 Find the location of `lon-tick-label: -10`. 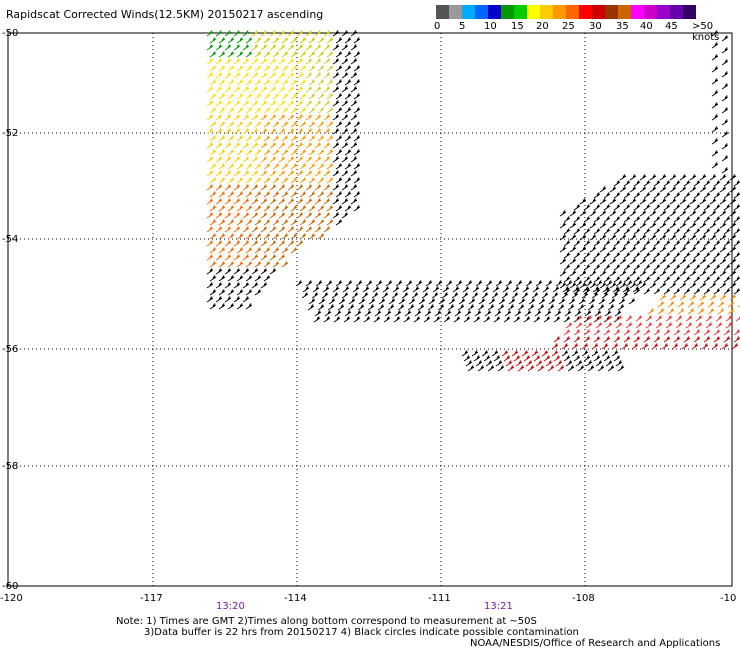

lon-tick-label: -10 is located at coordinates (728, 598).